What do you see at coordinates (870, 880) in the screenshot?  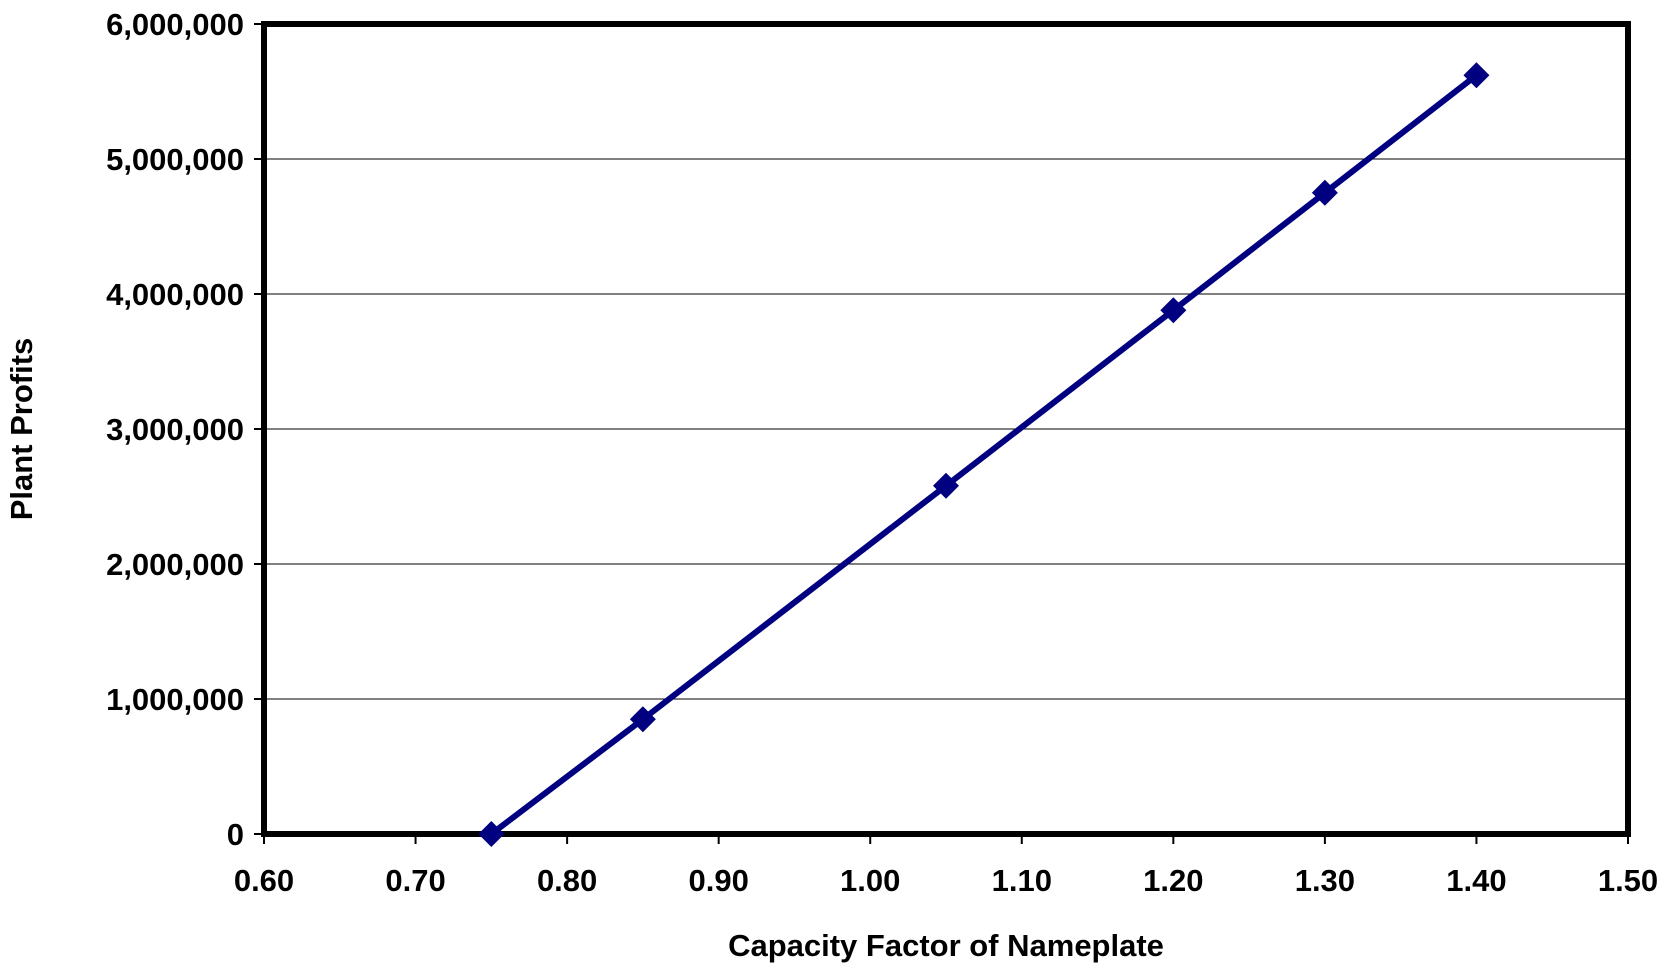 I see `x-tick-label: 1.00` at bounding box center [870, 880].